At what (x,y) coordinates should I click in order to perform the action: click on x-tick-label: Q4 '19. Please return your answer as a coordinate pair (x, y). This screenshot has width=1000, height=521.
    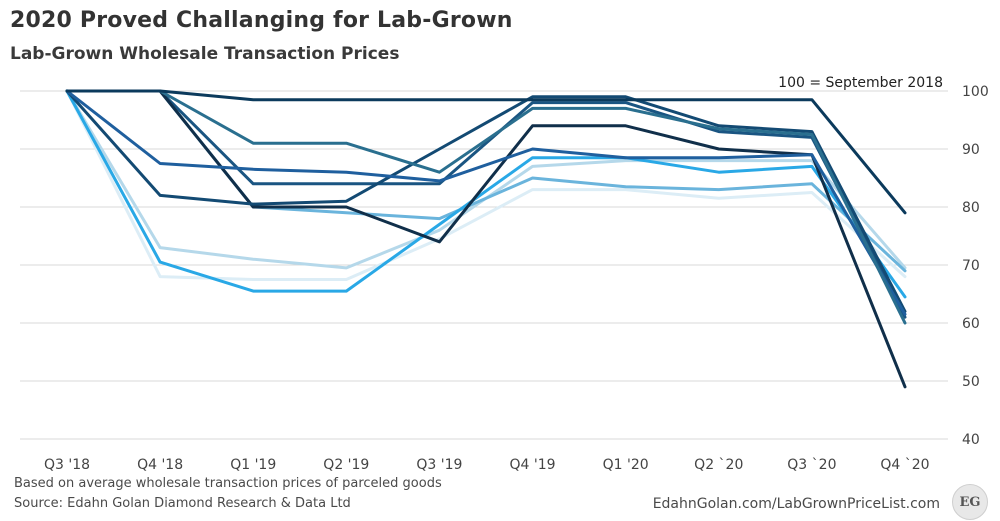
    Looking at the image, I should click on (533, 465).